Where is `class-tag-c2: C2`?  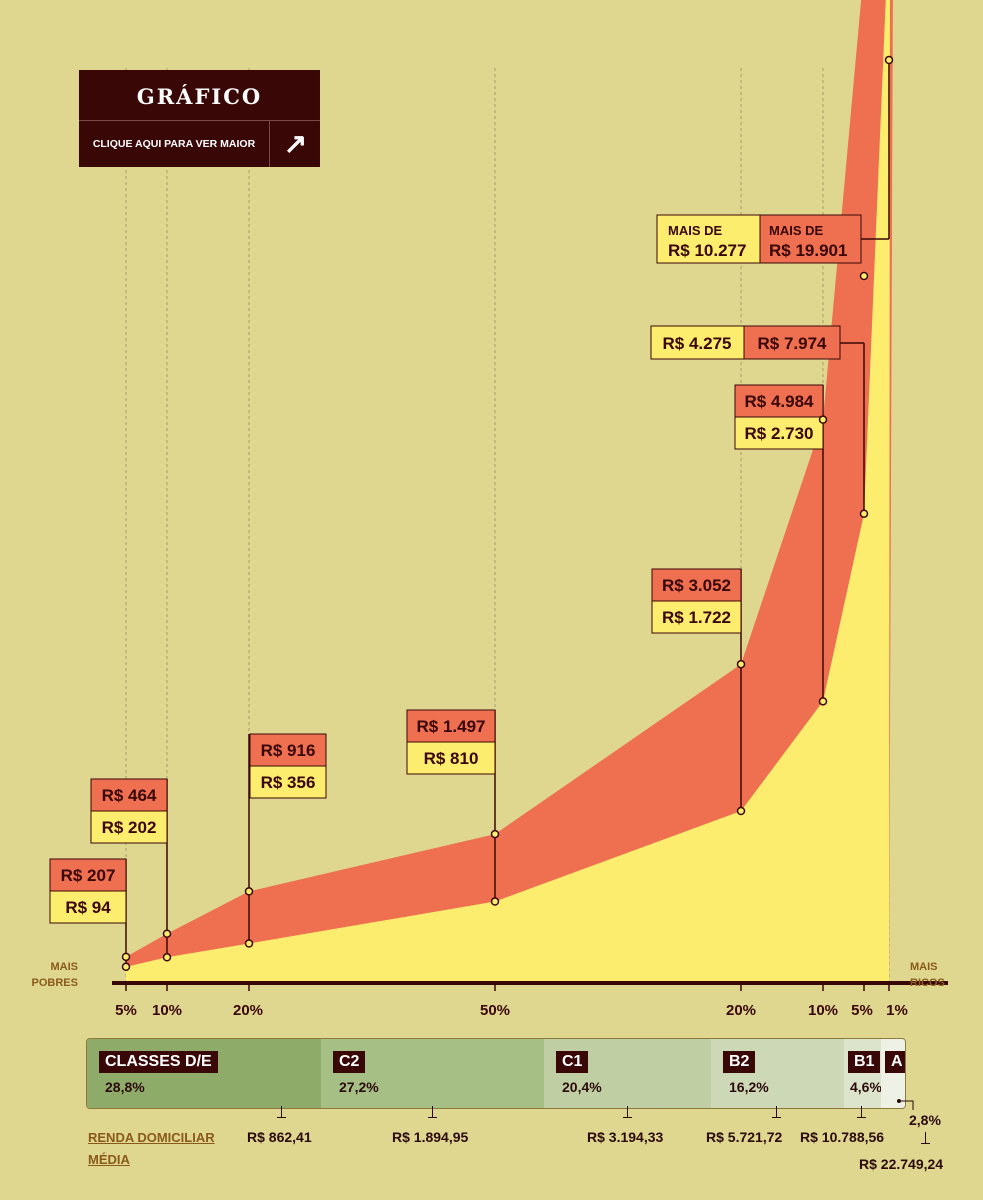
class-tag-c2: C2 is located at coordinates (349, 1062).